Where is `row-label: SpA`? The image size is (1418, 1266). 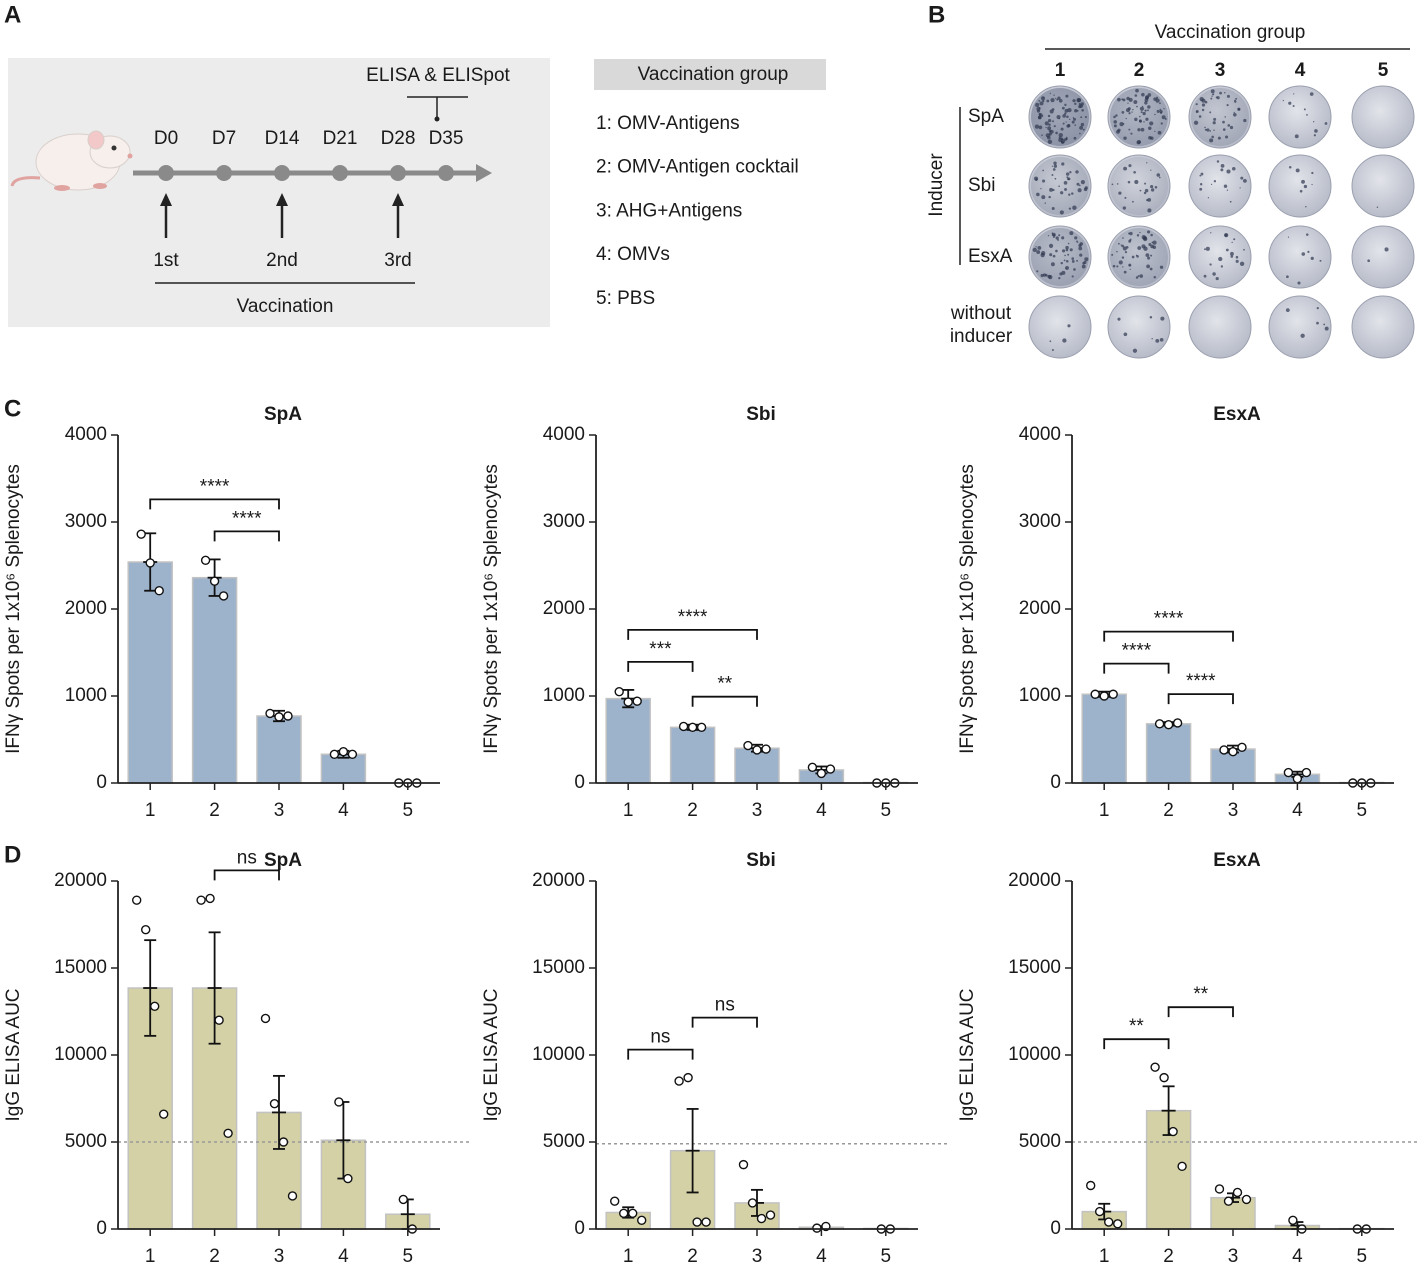 row-label: SpA is located at coordinates (986, 116).